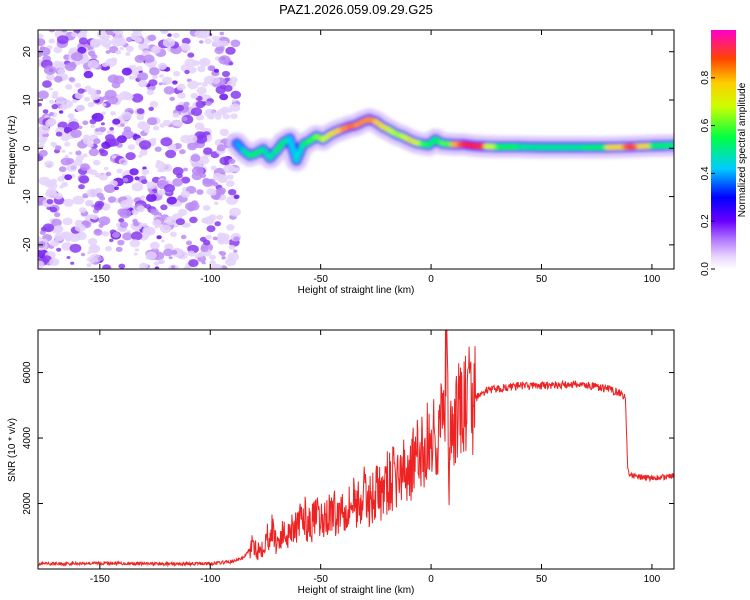 The image size is (750, 600). Describe the element at coordinates (27, 52) in the screenshot. I see `spectrogram-y-tick-label: 20` at that location.